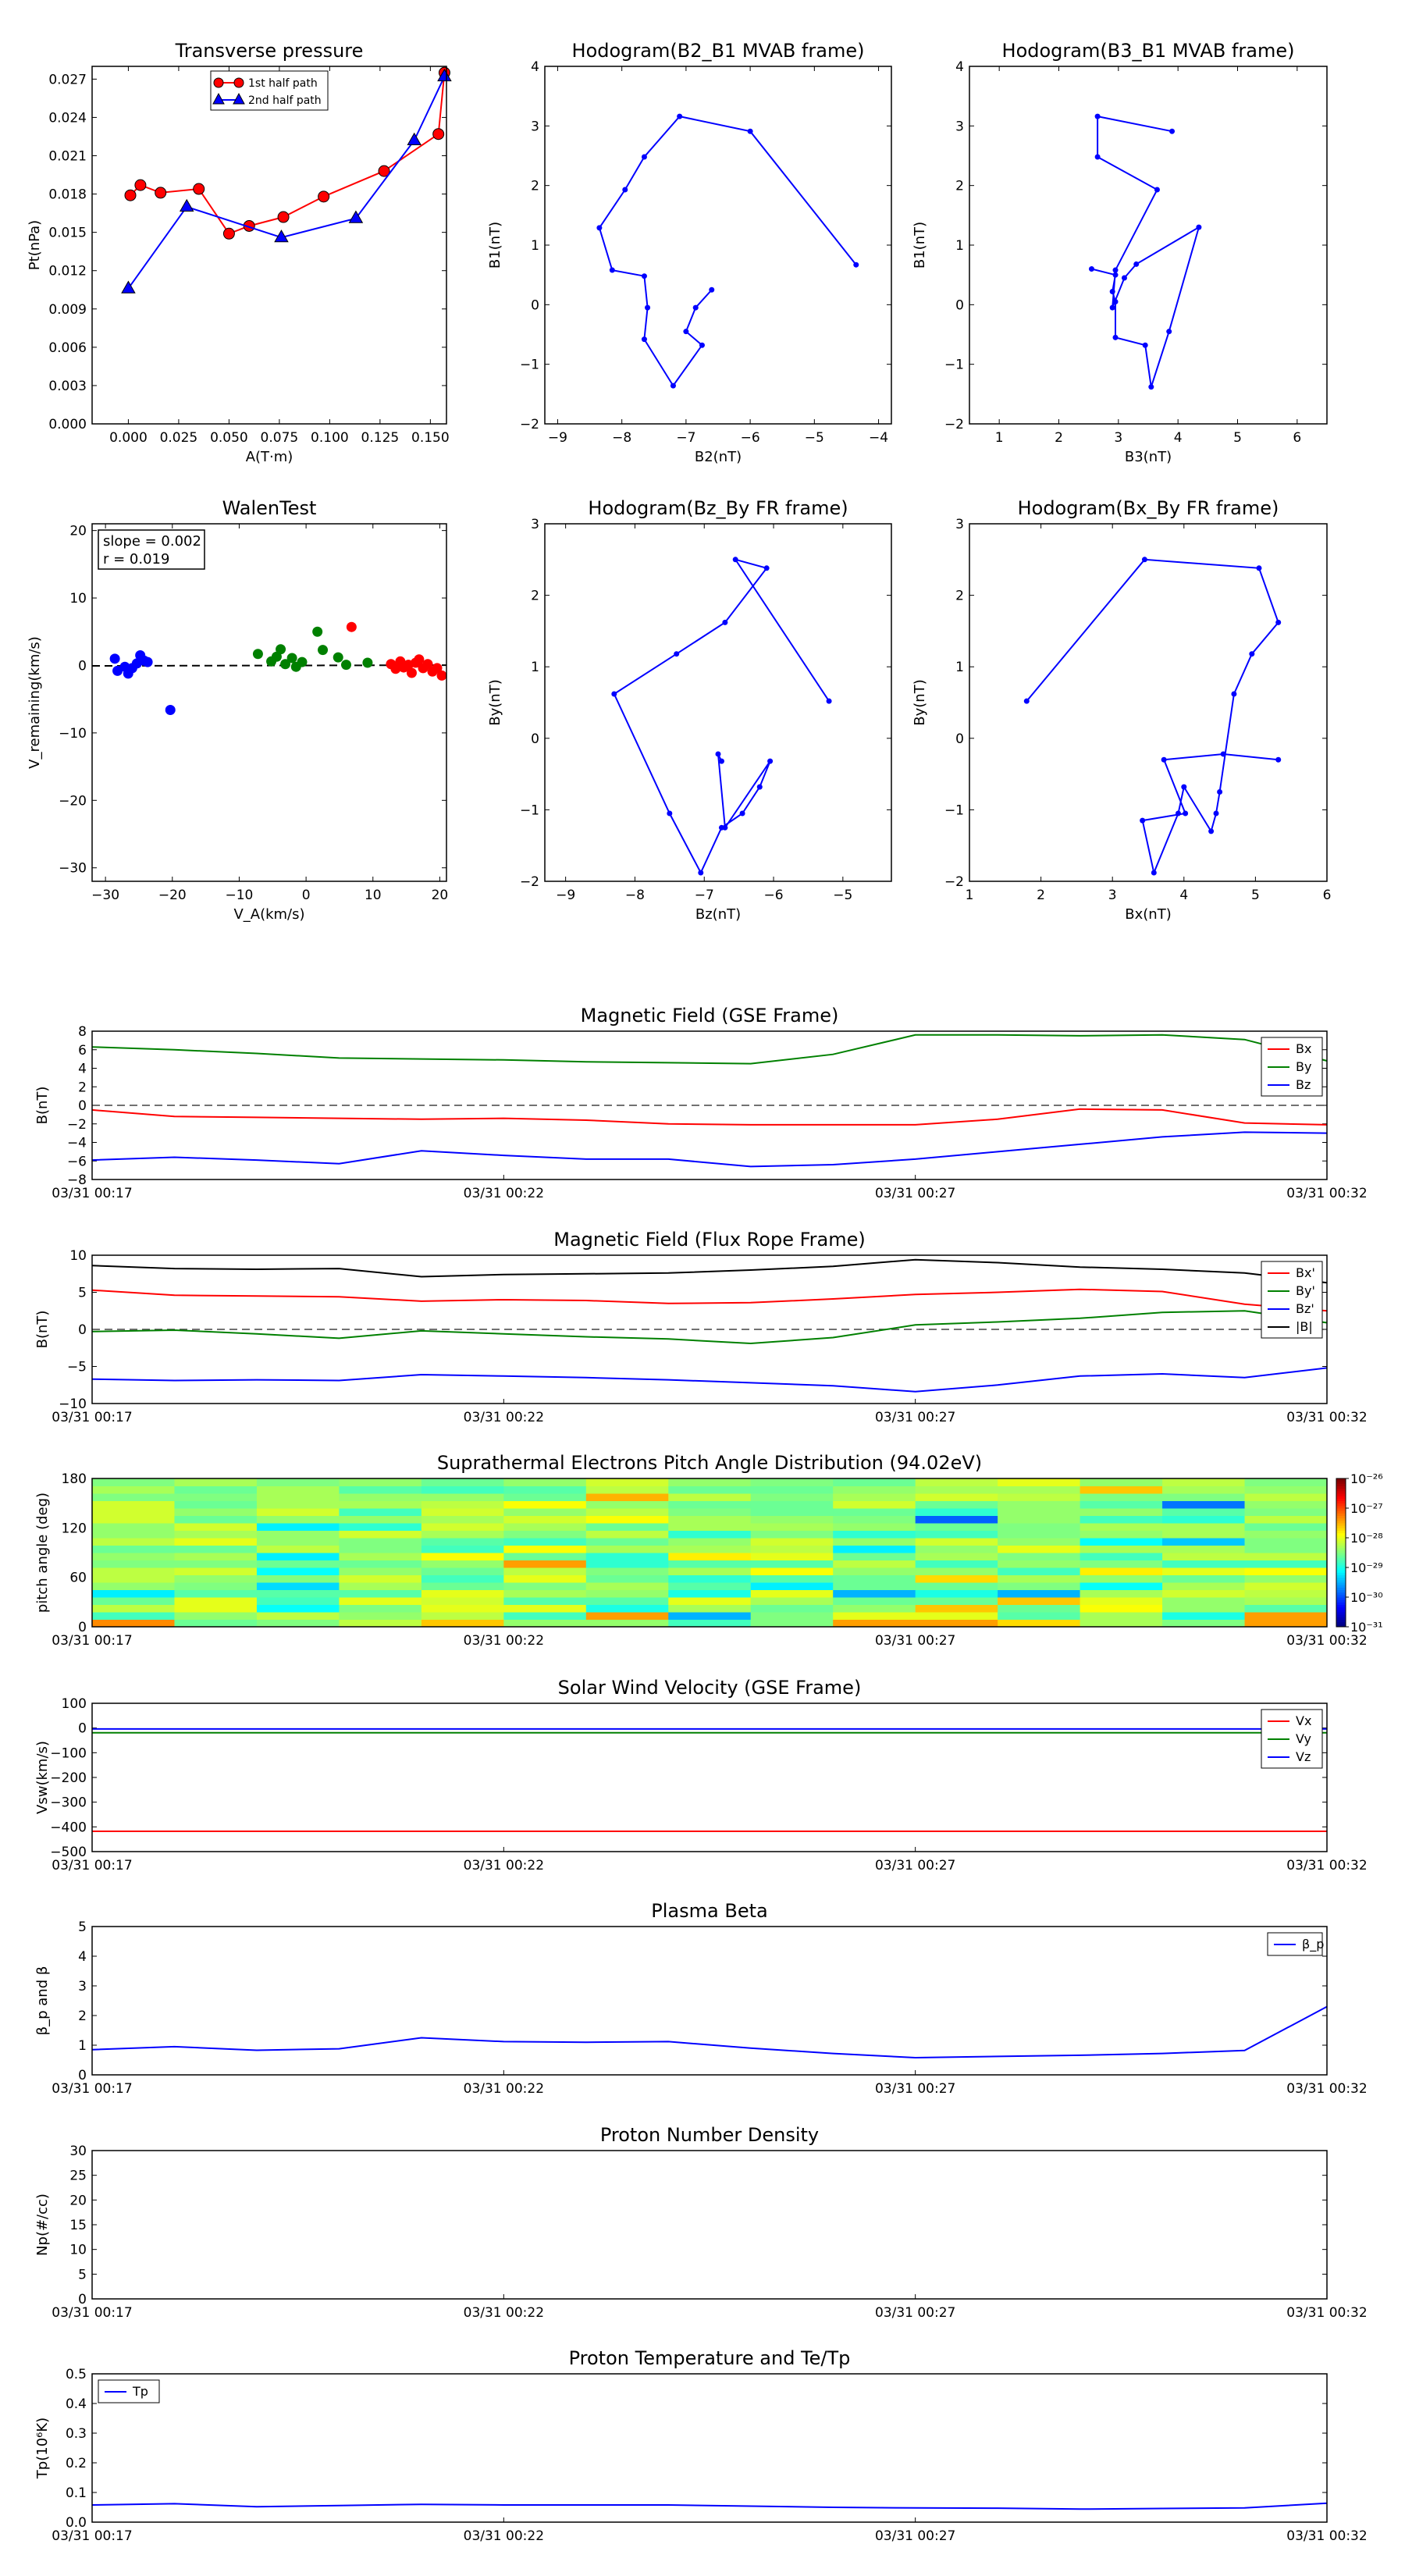  Describe the element at coordinates (78, 2176) in the screenshot. I see `y-tick-label: 25` at that location.